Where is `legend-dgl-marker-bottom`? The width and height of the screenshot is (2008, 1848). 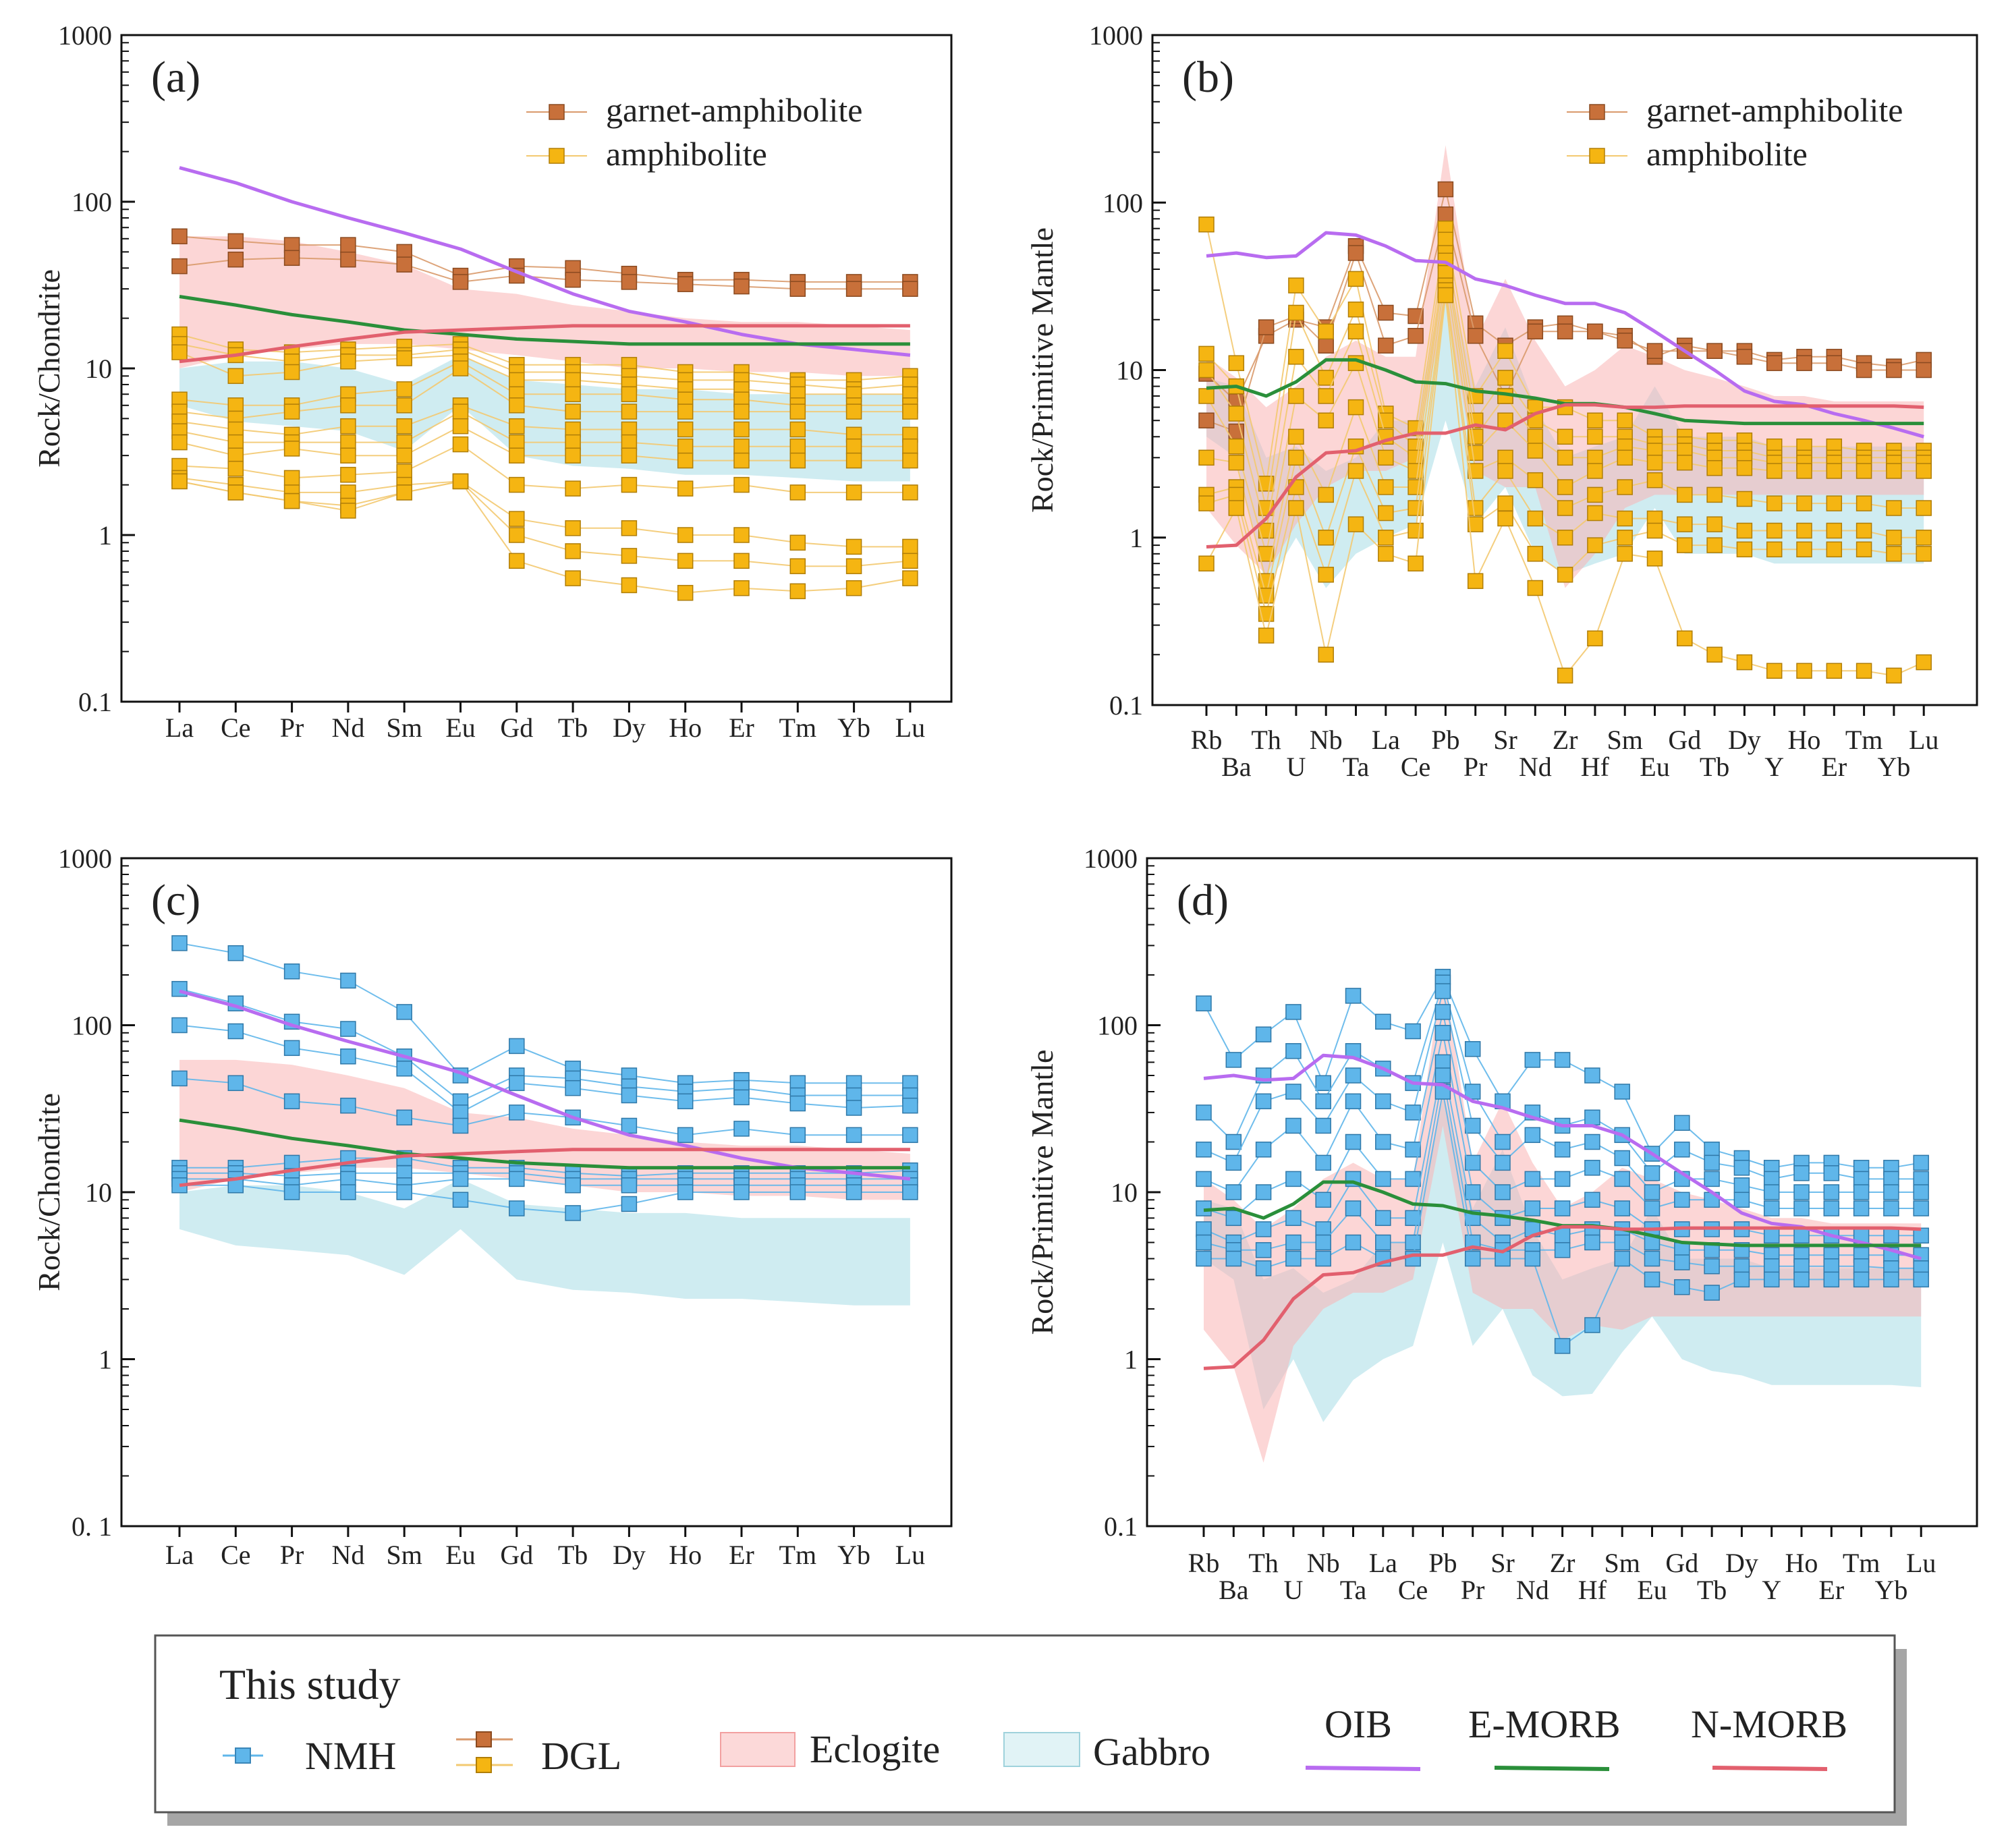
legend-dgl-marker-bottom is located at coordinates (484, 1765).